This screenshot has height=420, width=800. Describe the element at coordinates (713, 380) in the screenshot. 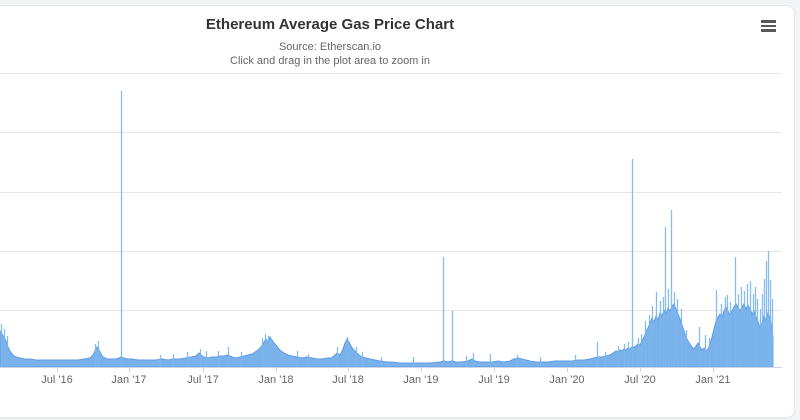

I see `x-axis-label: Jan '21` at that location.